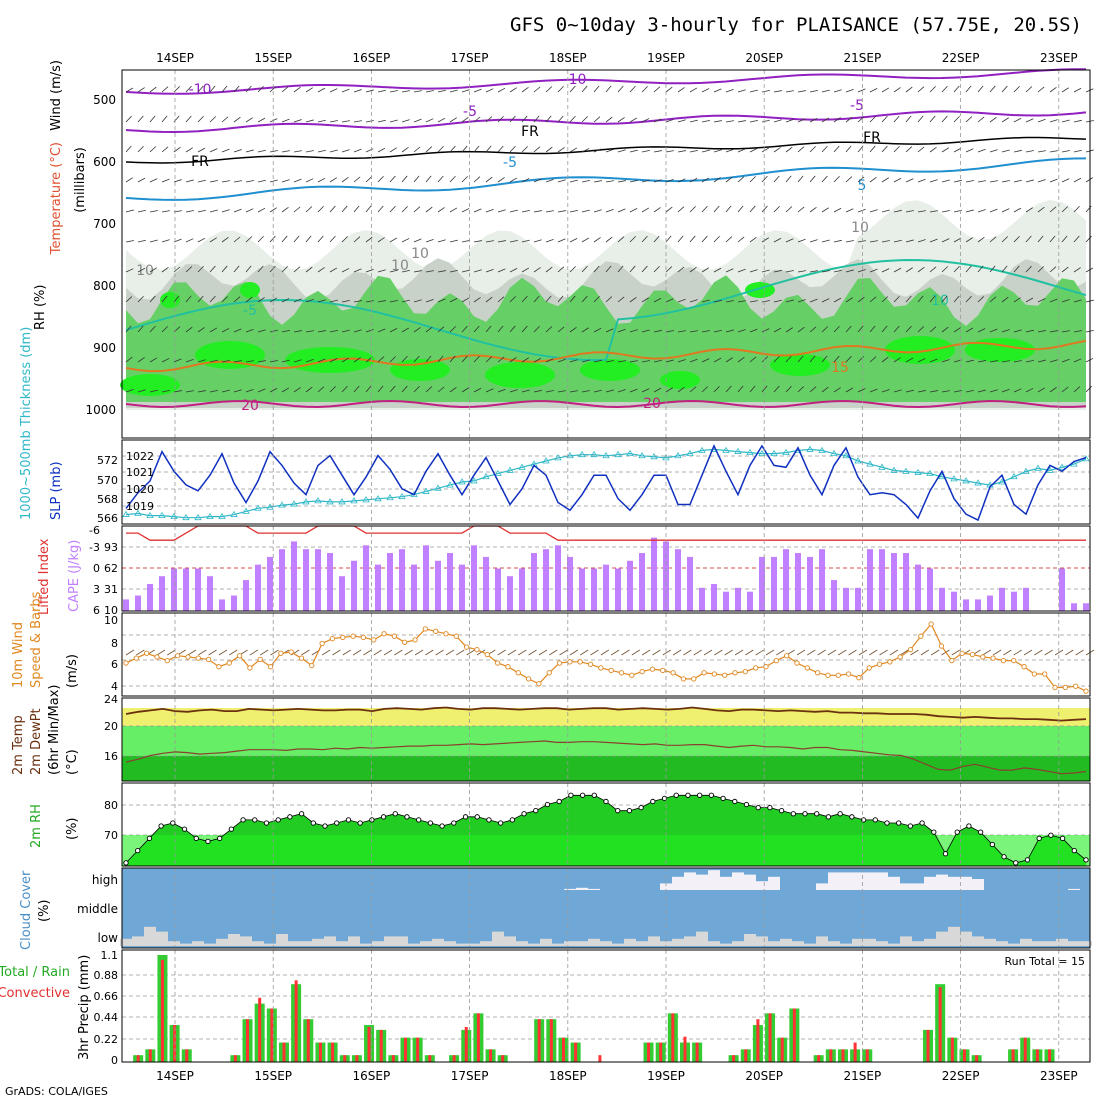  Describe the element at coordinates (111, 610) in the screenshot. I see `cape-tick: 10` at that location.